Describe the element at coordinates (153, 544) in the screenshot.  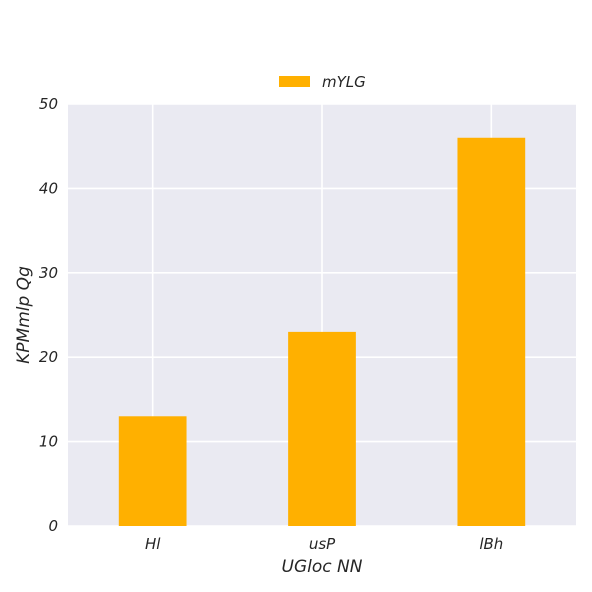
I see `x-tick-label: Hl` at that location.